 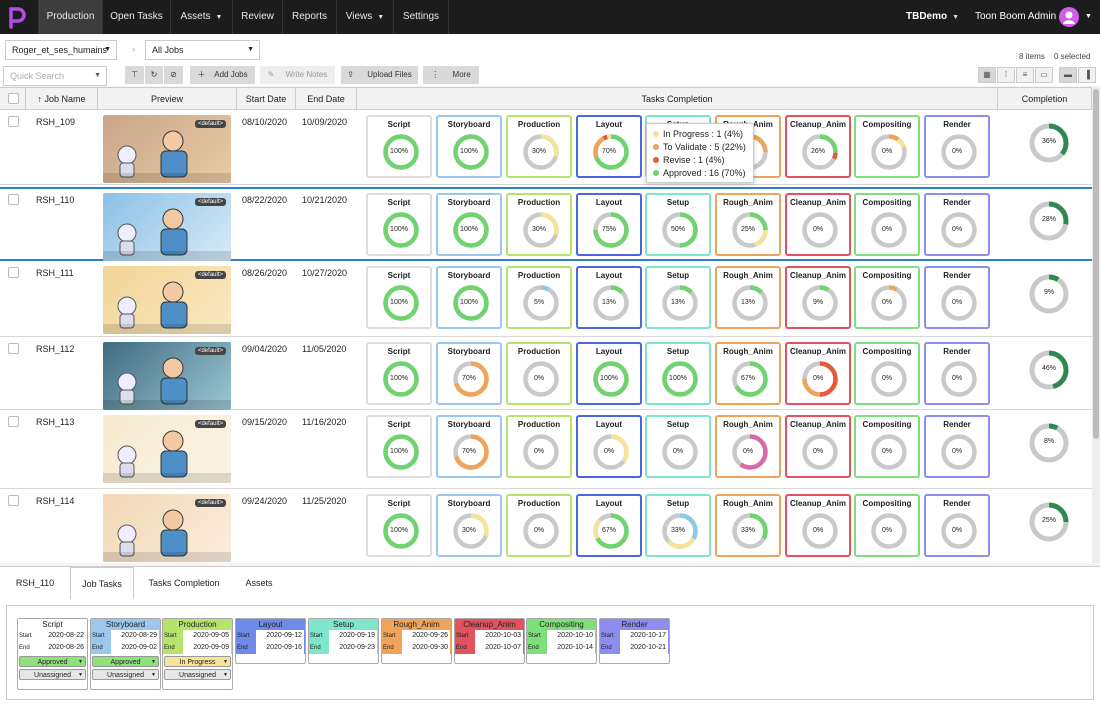 I want to click on tab-tasks-completion: Tasks Completion, so click(x=184, y=583).